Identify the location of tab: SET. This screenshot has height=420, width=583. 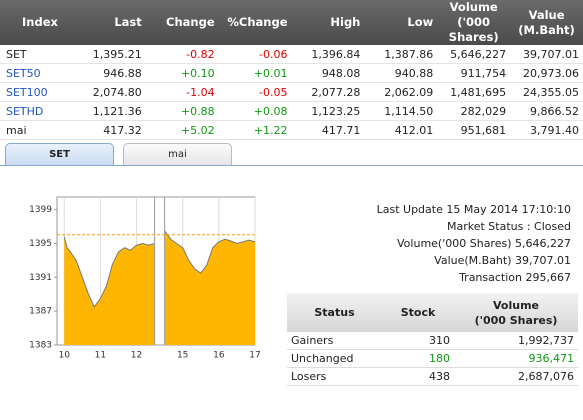
(59, 154).